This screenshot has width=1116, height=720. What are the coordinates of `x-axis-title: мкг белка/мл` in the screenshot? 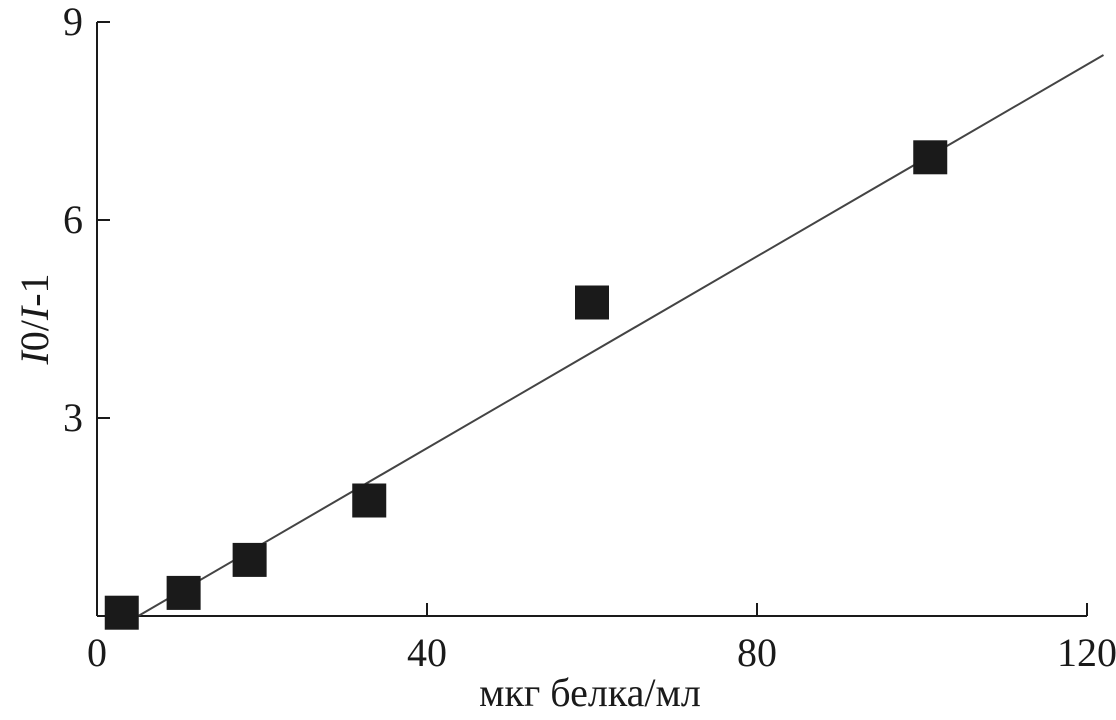 It's located at (590, 692).